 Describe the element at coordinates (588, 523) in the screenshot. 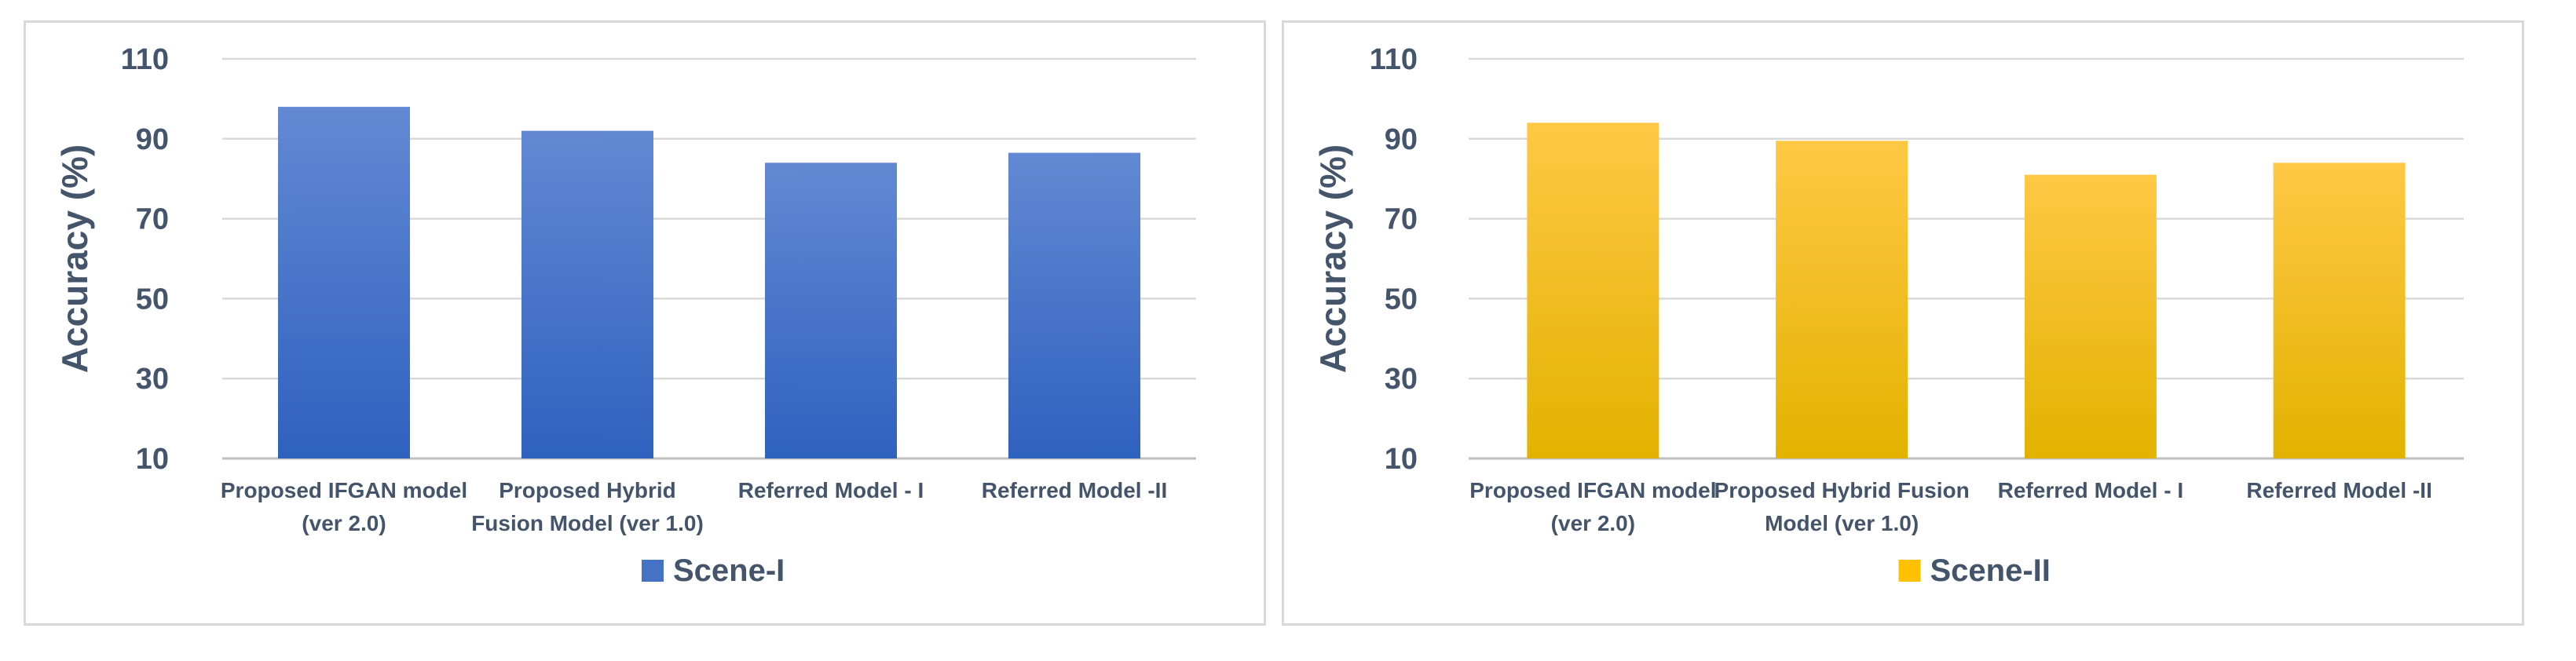

I see `x-category-label: Fusion Model (ver 1.0)` at that location.